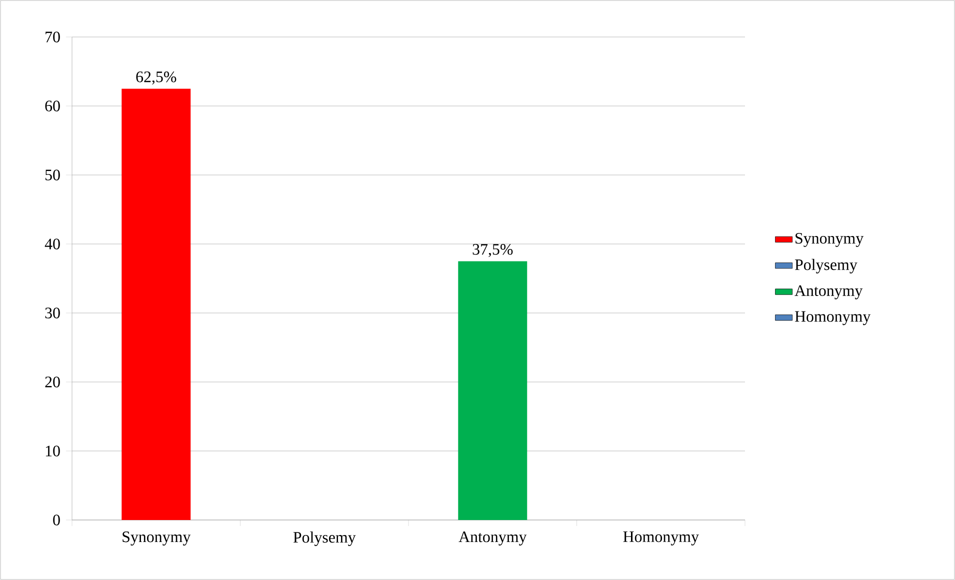 The width and height of the screenshot is (955, 580). I want to click on y-tick-label: 0, so click(56, 520).